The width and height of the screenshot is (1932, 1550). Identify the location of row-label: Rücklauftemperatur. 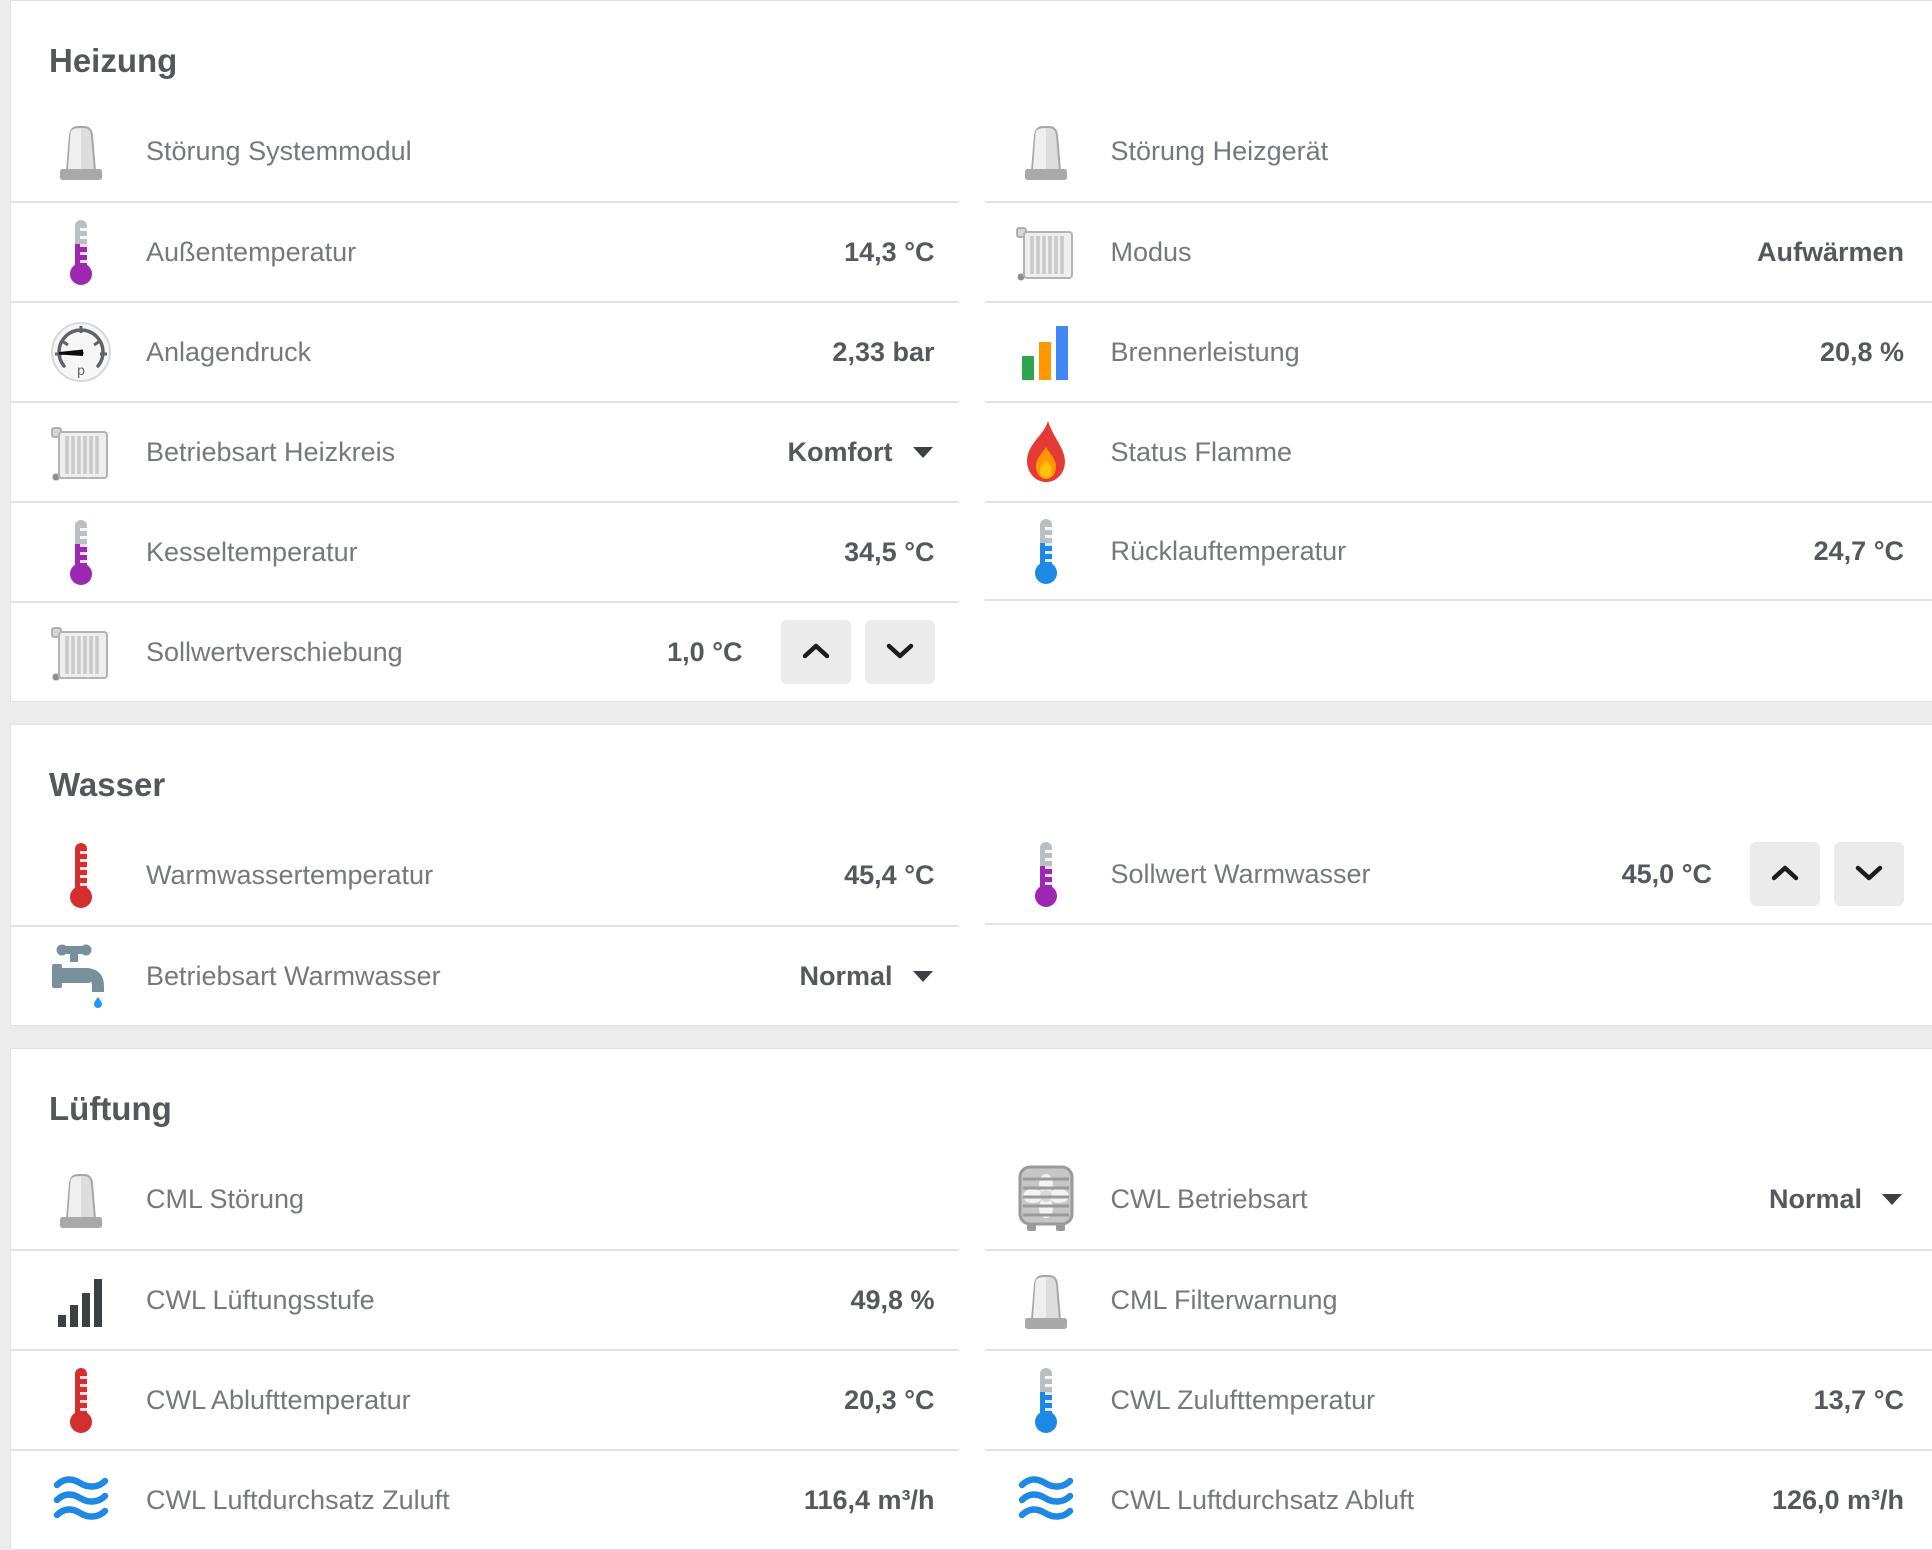
(1462, 551).